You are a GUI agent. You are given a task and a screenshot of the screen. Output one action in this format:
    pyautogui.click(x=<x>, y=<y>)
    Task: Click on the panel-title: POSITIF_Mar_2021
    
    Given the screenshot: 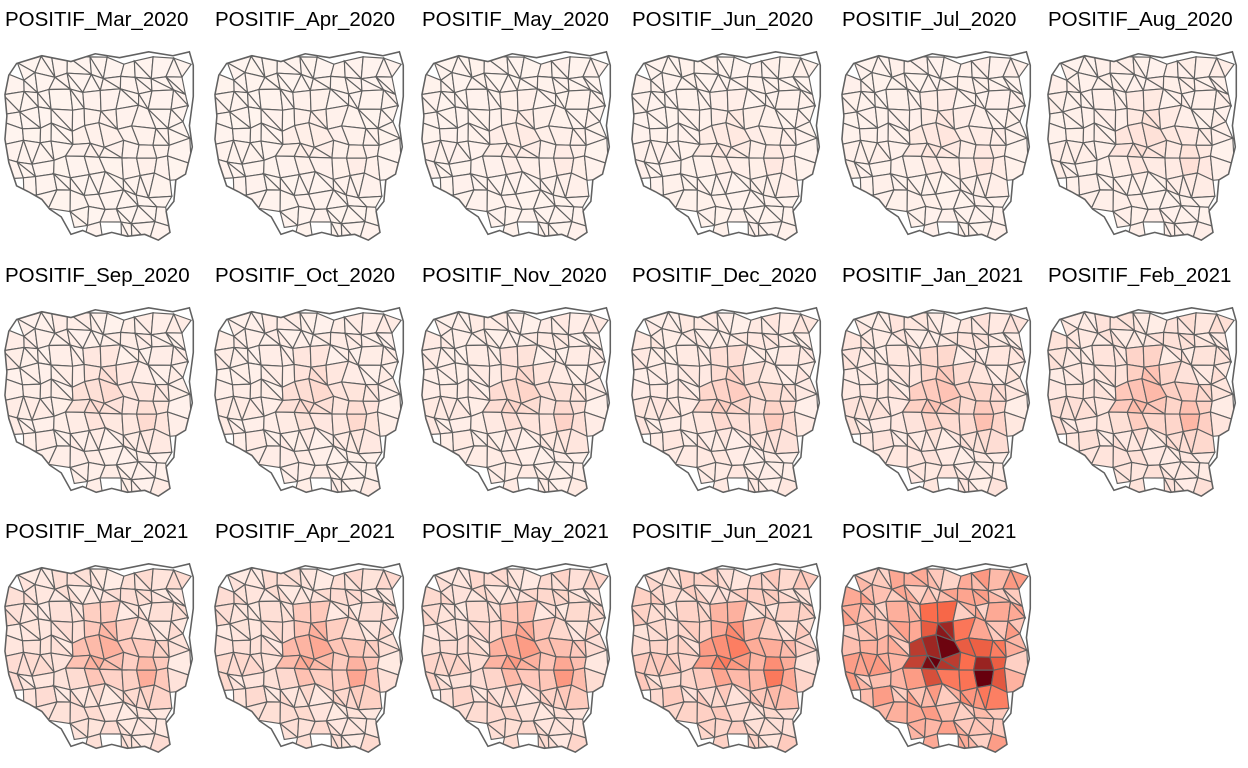 What is the action you would take?
    pyautogui.click(x=97, y=531)
    